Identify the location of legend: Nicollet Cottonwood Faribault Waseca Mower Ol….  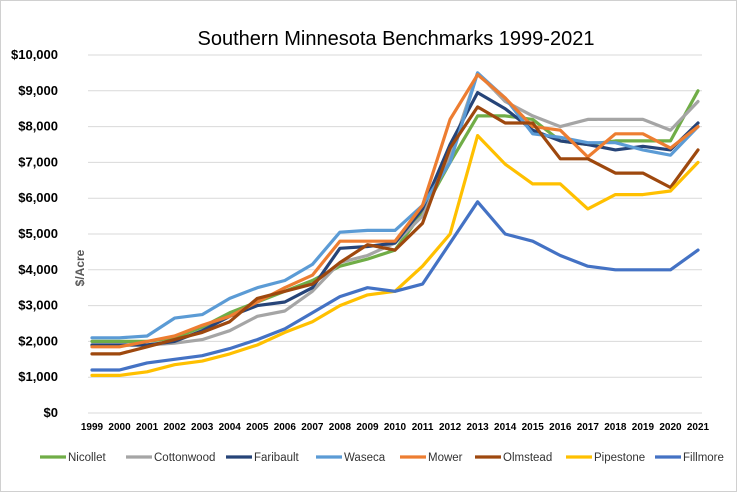
(382, 458).